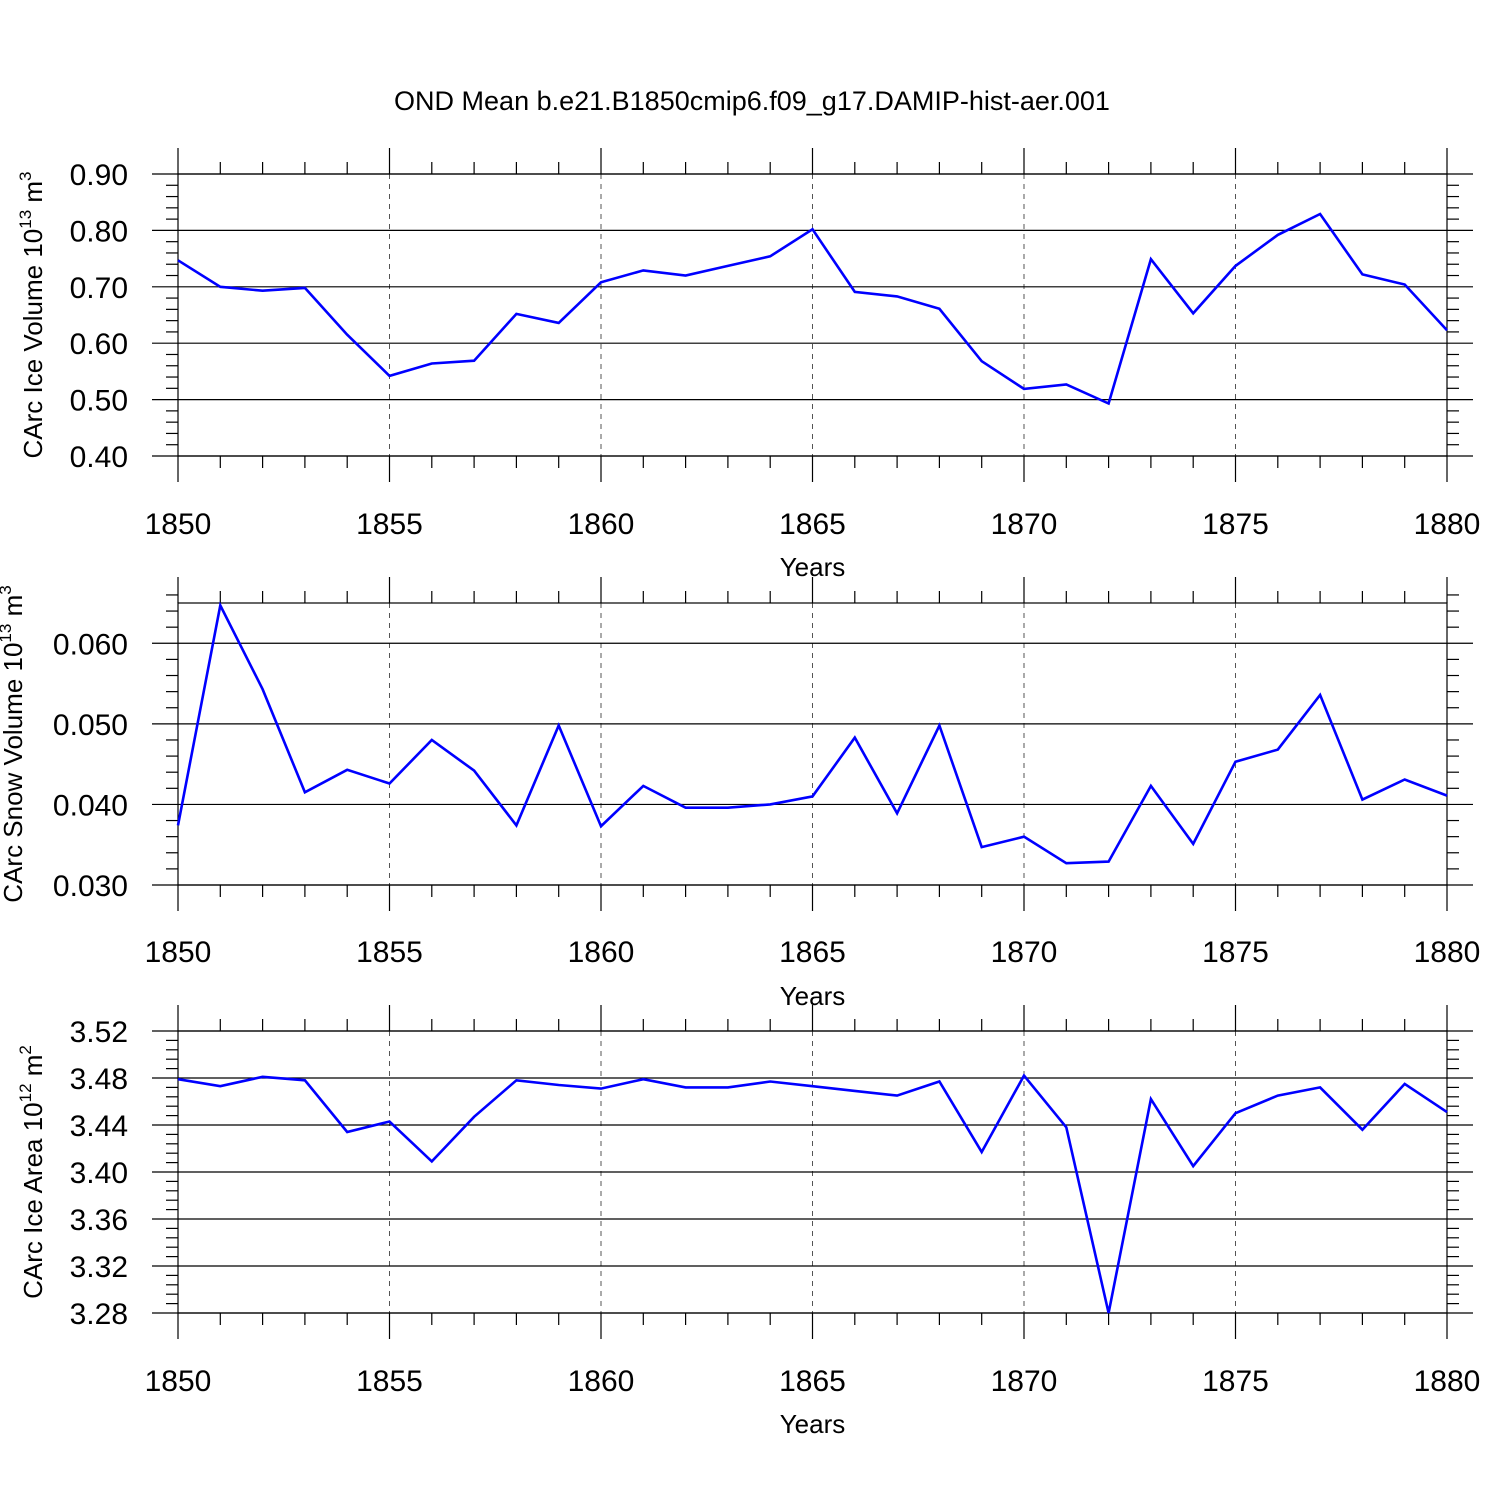 Image resolution: width=1500 pixels, height=1500 pixels. I want to click on y-axis-title: CArc Snow Volume 1013 m3, so click(14, 743).